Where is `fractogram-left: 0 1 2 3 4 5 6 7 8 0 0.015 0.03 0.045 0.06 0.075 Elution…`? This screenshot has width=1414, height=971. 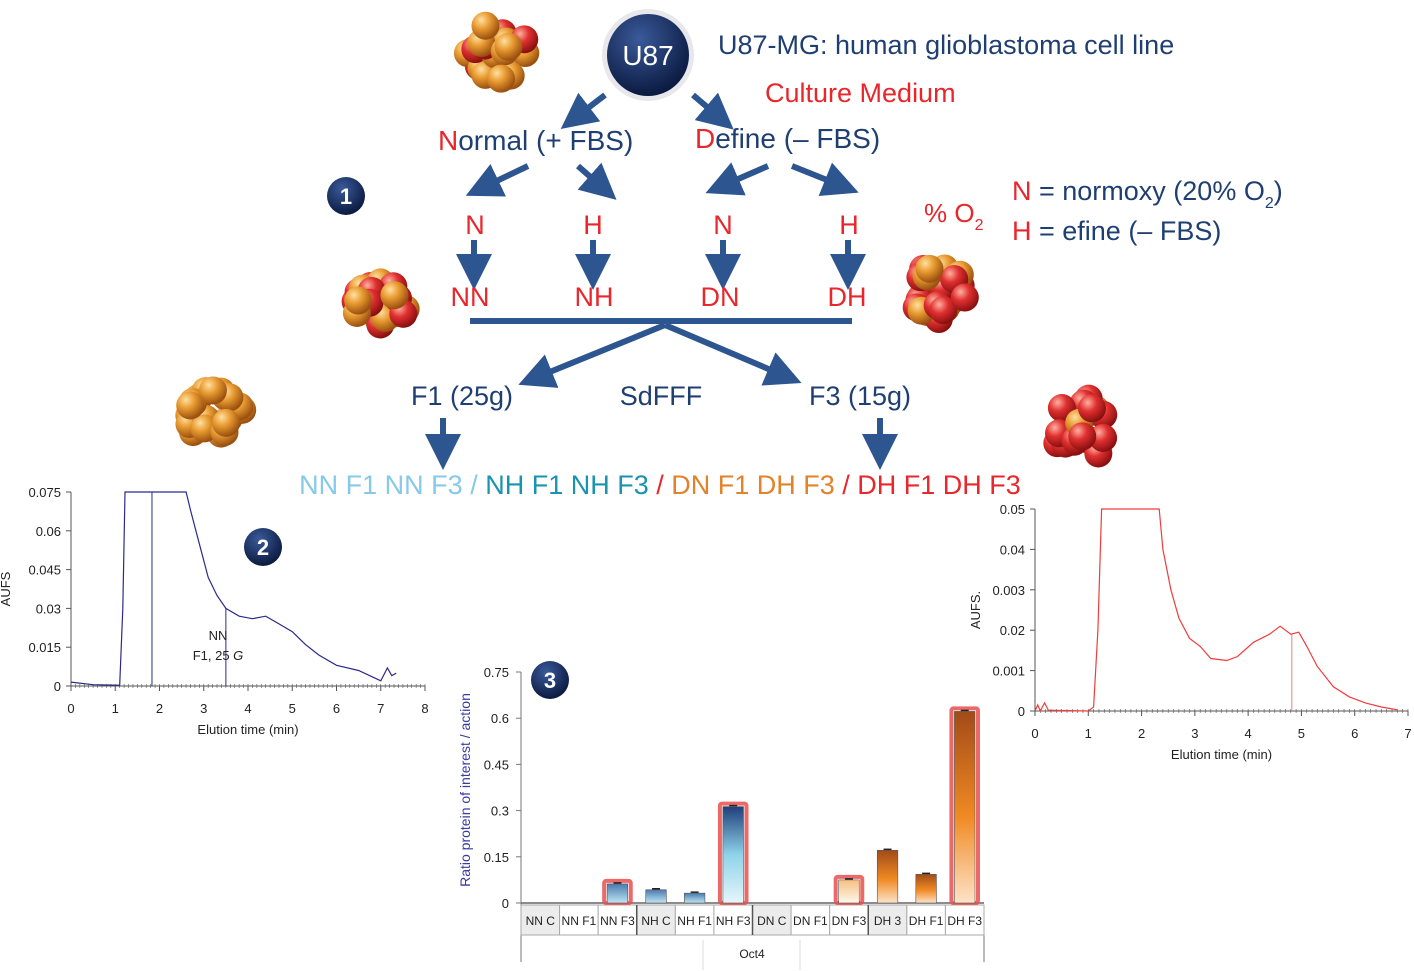 fractogram-left: 0 1 2 3 4 5 6 7 8 0 0.015 0.03 0.045 0.06 0.075 Elution… is located at coordinates (214, 611).